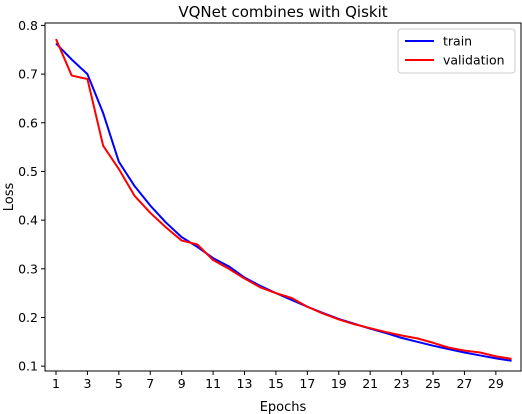  Describe the element at coordinates (9, 197) in the screenshot. I see `y-axis-label: Loss` at that location.